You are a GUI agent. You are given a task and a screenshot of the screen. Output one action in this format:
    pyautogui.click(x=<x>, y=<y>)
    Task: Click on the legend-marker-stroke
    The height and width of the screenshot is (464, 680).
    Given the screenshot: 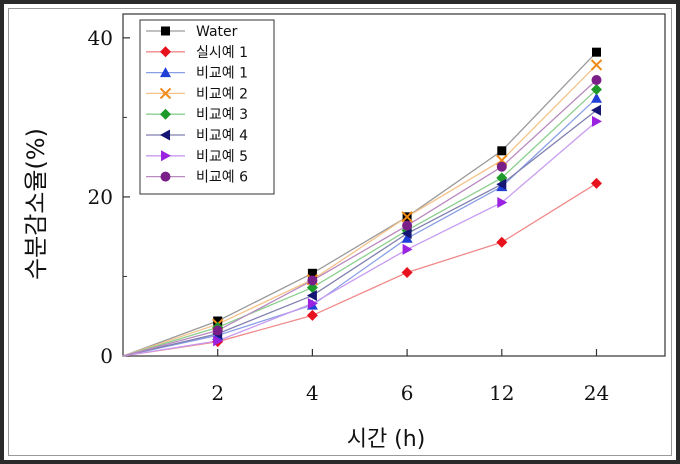 What is the action you would take?
    pyautogui.click(x=165, y=93)
    